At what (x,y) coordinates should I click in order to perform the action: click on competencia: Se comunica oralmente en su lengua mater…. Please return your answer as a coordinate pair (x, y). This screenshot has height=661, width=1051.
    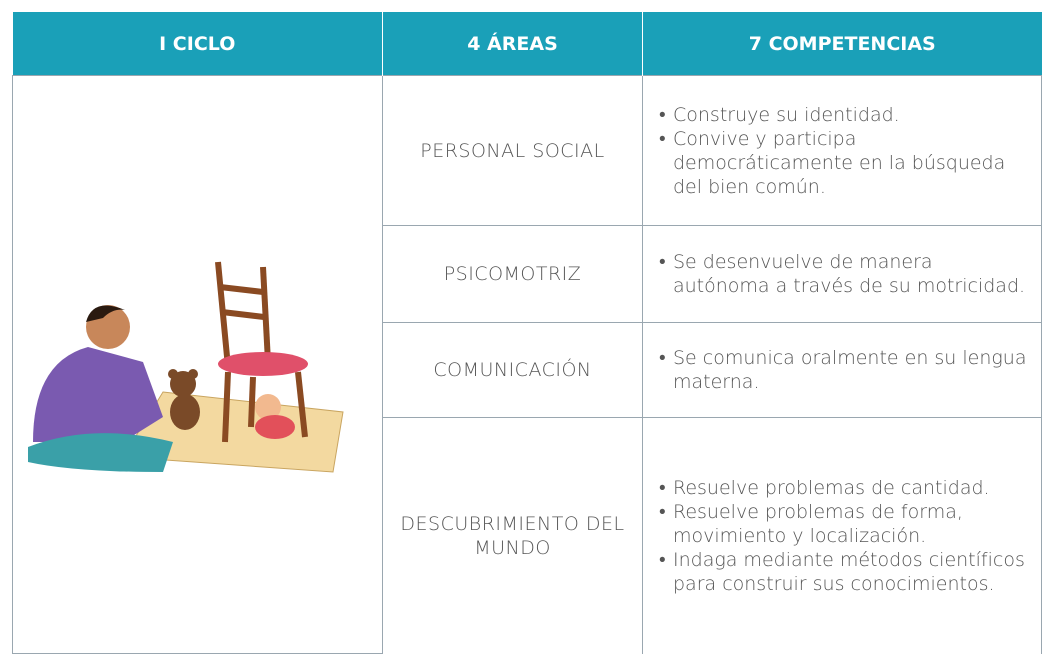
    Looking at the image, I should click on (840, 370).